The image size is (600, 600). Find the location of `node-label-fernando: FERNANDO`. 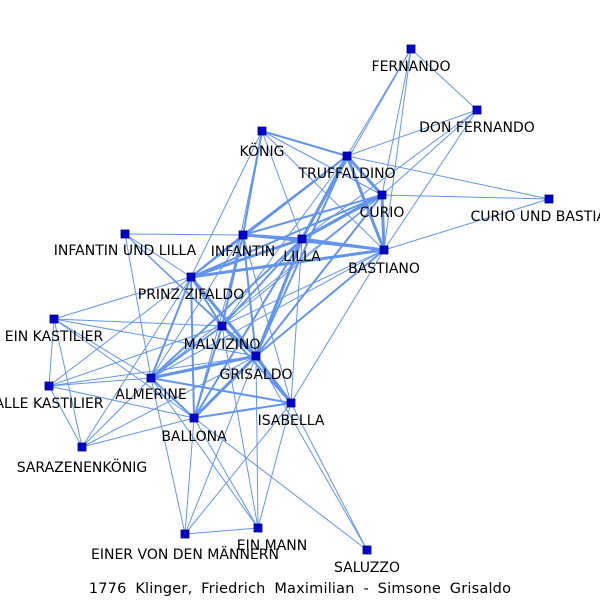

node-label-fernando: FERNANDO is located at coordinates (411, 67).